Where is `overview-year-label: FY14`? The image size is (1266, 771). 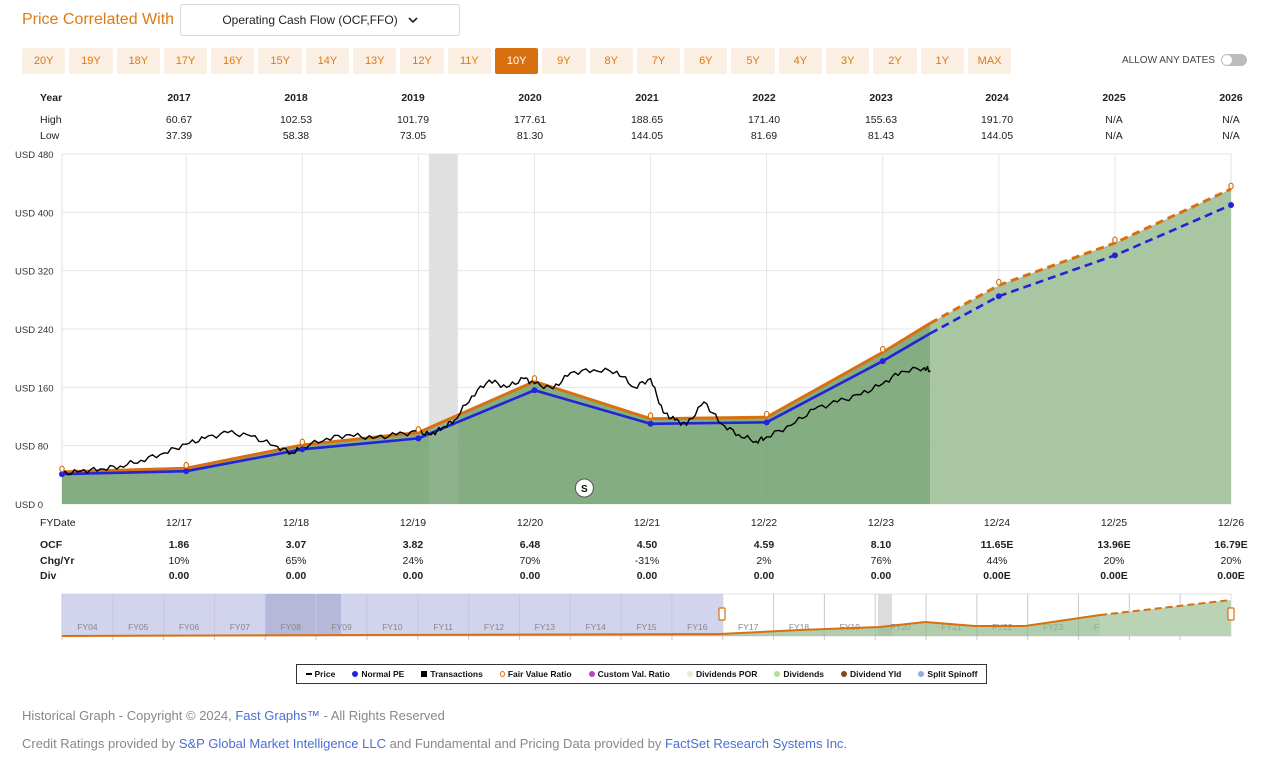
overview-year-label: FY14 is located at coordinates (596, 627).